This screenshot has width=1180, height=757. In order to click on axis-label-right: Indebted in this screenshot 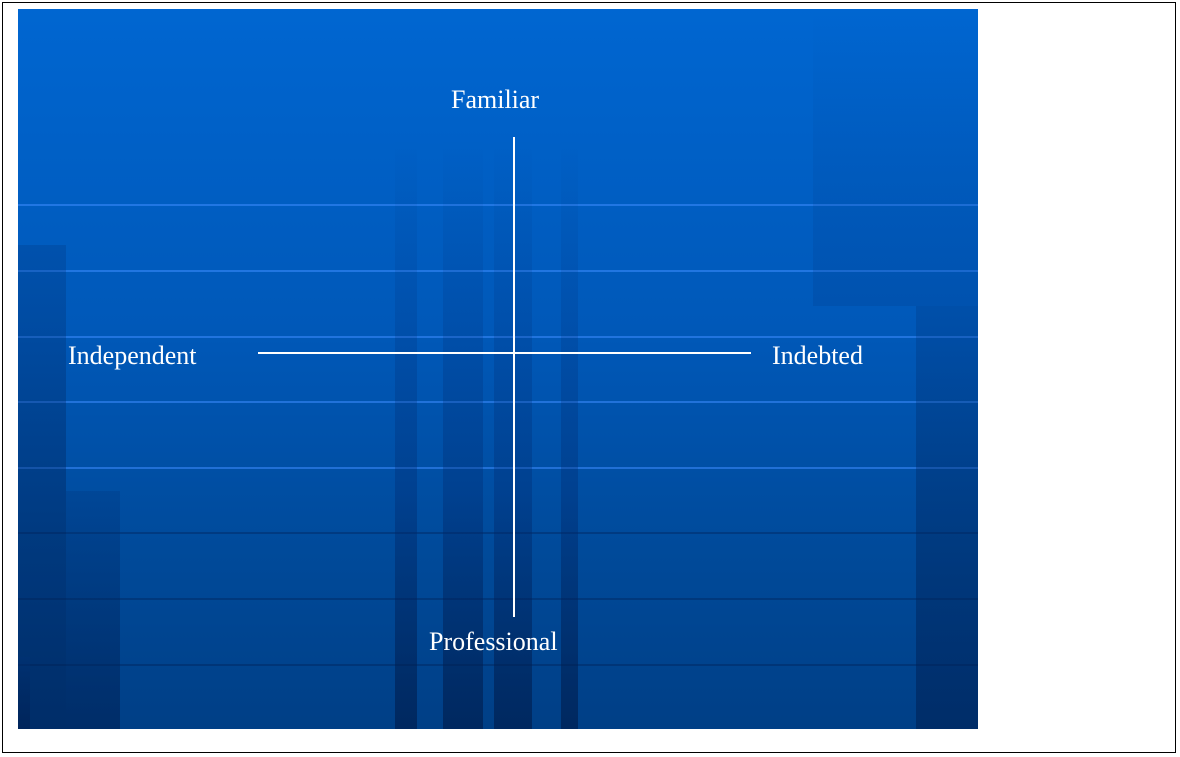, I will do `click(817, 355)`.